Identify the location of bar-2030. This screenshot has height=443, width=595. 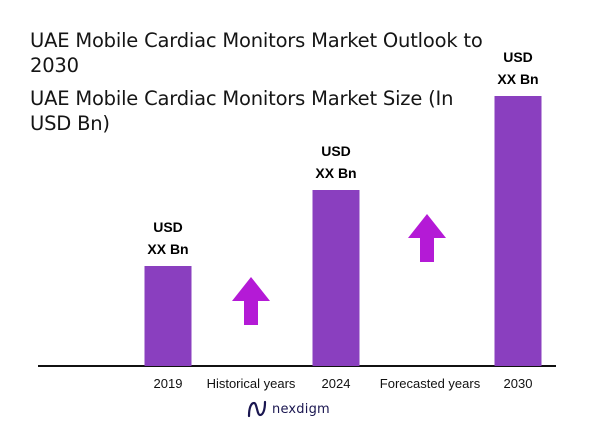
(518, 231).